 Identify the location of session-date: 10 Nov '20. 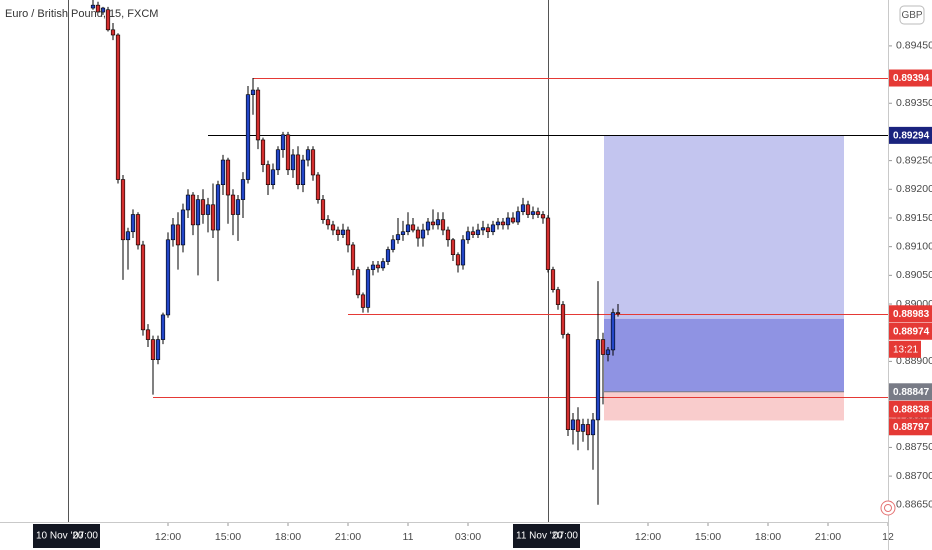
(60, 536).